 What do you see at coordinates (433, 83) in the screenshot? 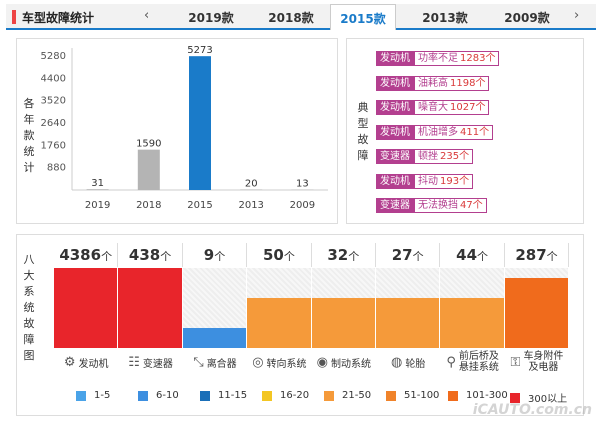
I see `fault-item: 发动机 油耗高 1198个` at bounding box center [433, 83].